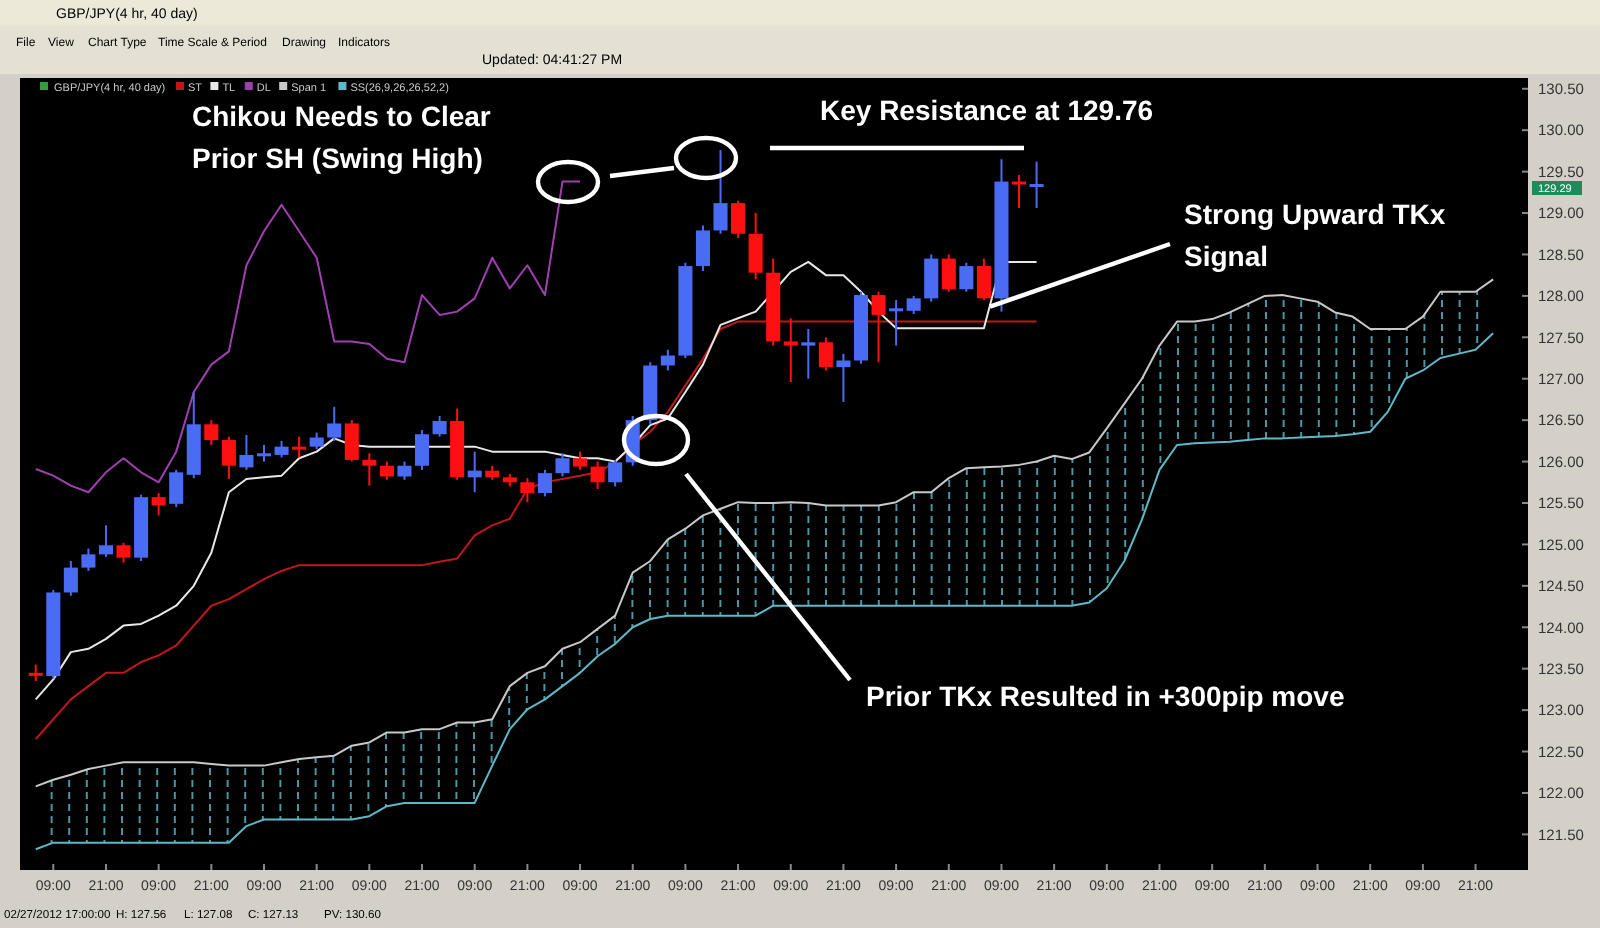 The width and height of the screenshot is (1600, 928). I want to click on annotation: Strong Upward TKx Signal, so click(1315, 235).